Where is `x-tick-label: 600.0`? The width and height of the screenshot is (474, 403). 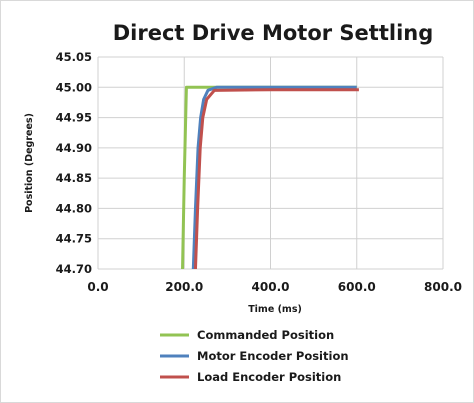 x-tick-label: 600.0 is located at coordinates (357, 287).